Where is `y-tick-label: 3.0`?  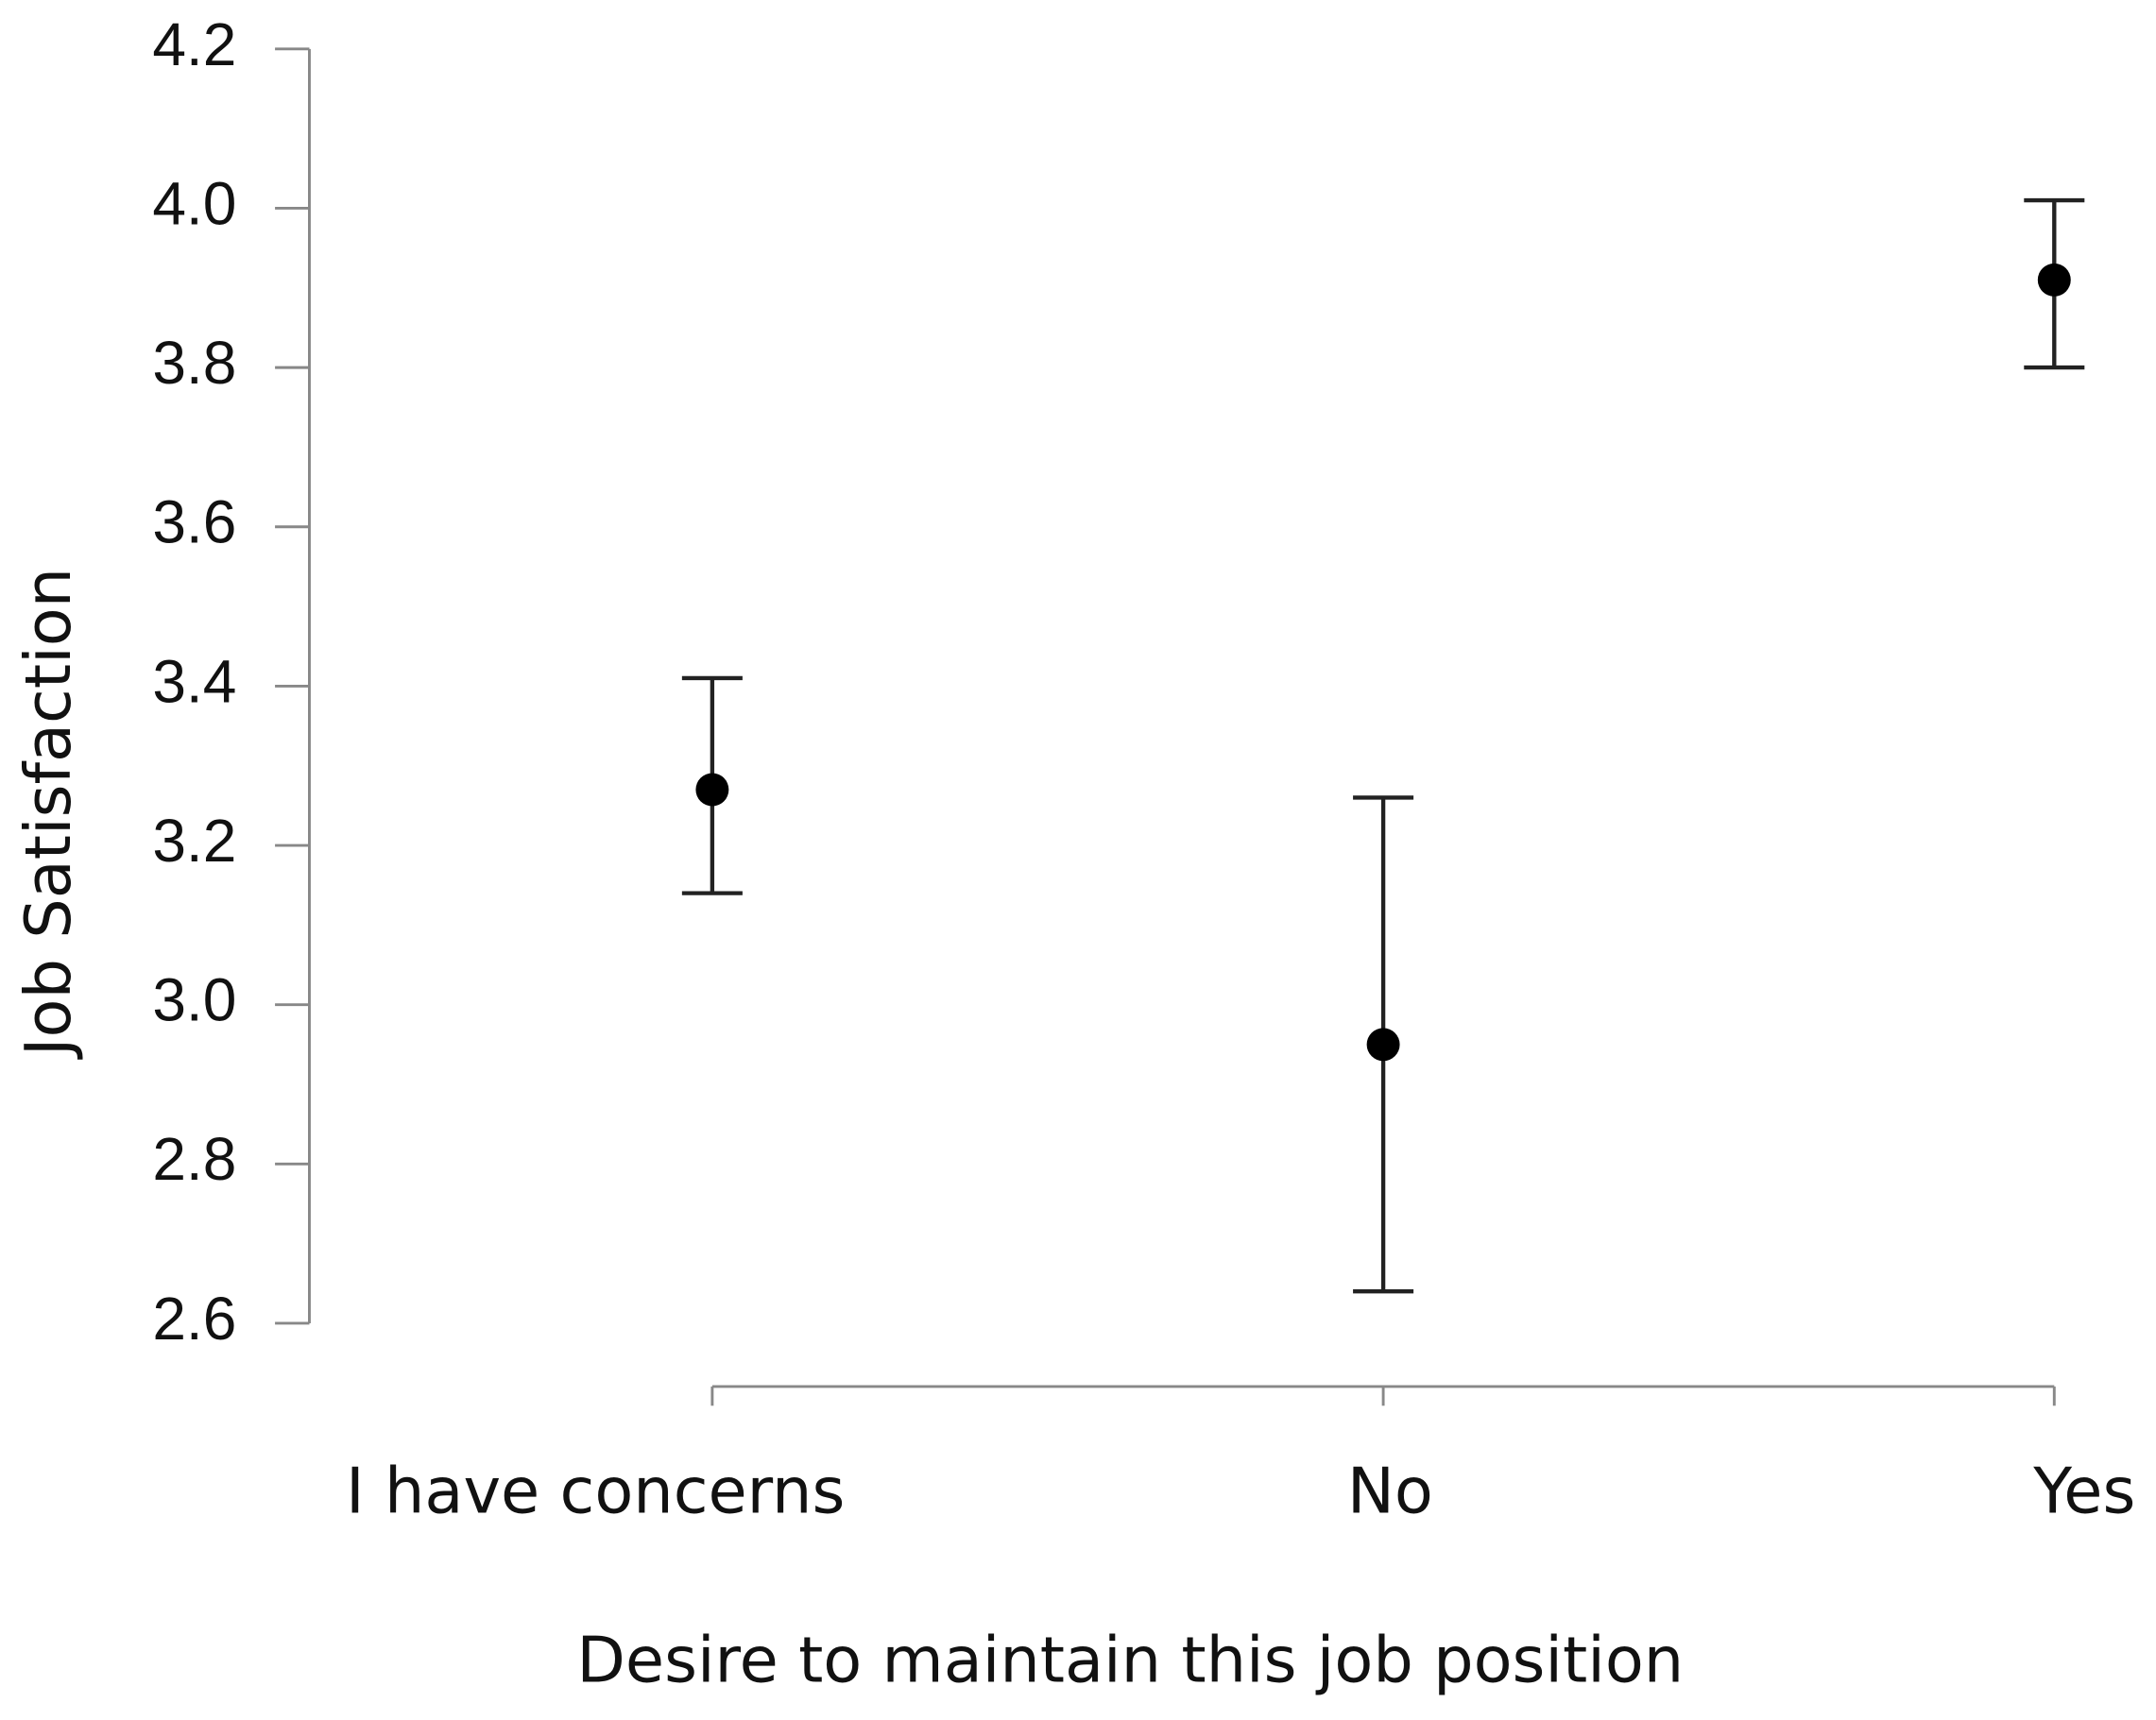
y-tick-label: 3.0 is located at coordinates (194, 1000).